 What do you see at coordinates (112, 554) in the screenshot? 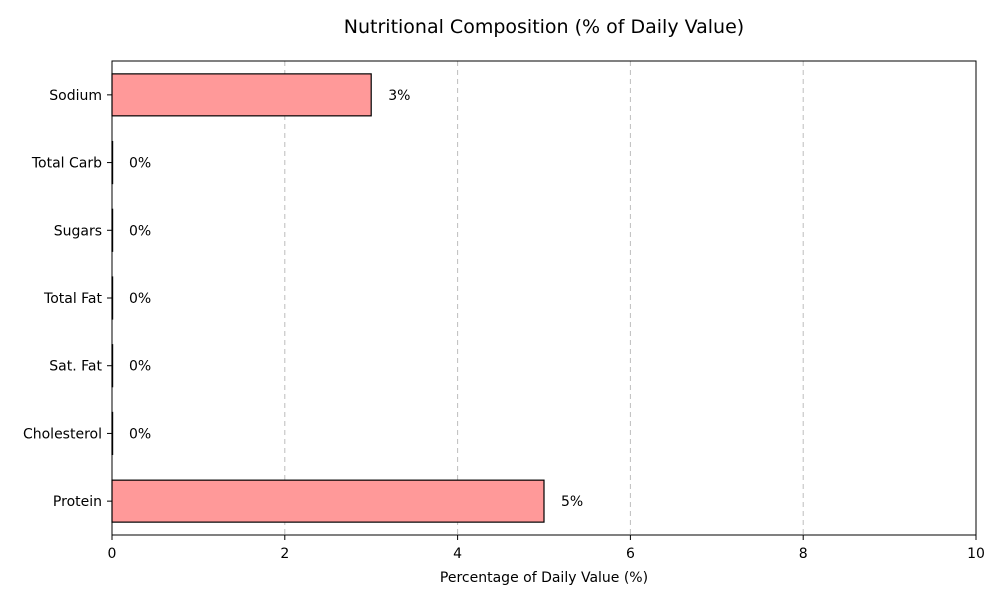
I see `x-tick-label: 0` at bounding box center [112, 554].